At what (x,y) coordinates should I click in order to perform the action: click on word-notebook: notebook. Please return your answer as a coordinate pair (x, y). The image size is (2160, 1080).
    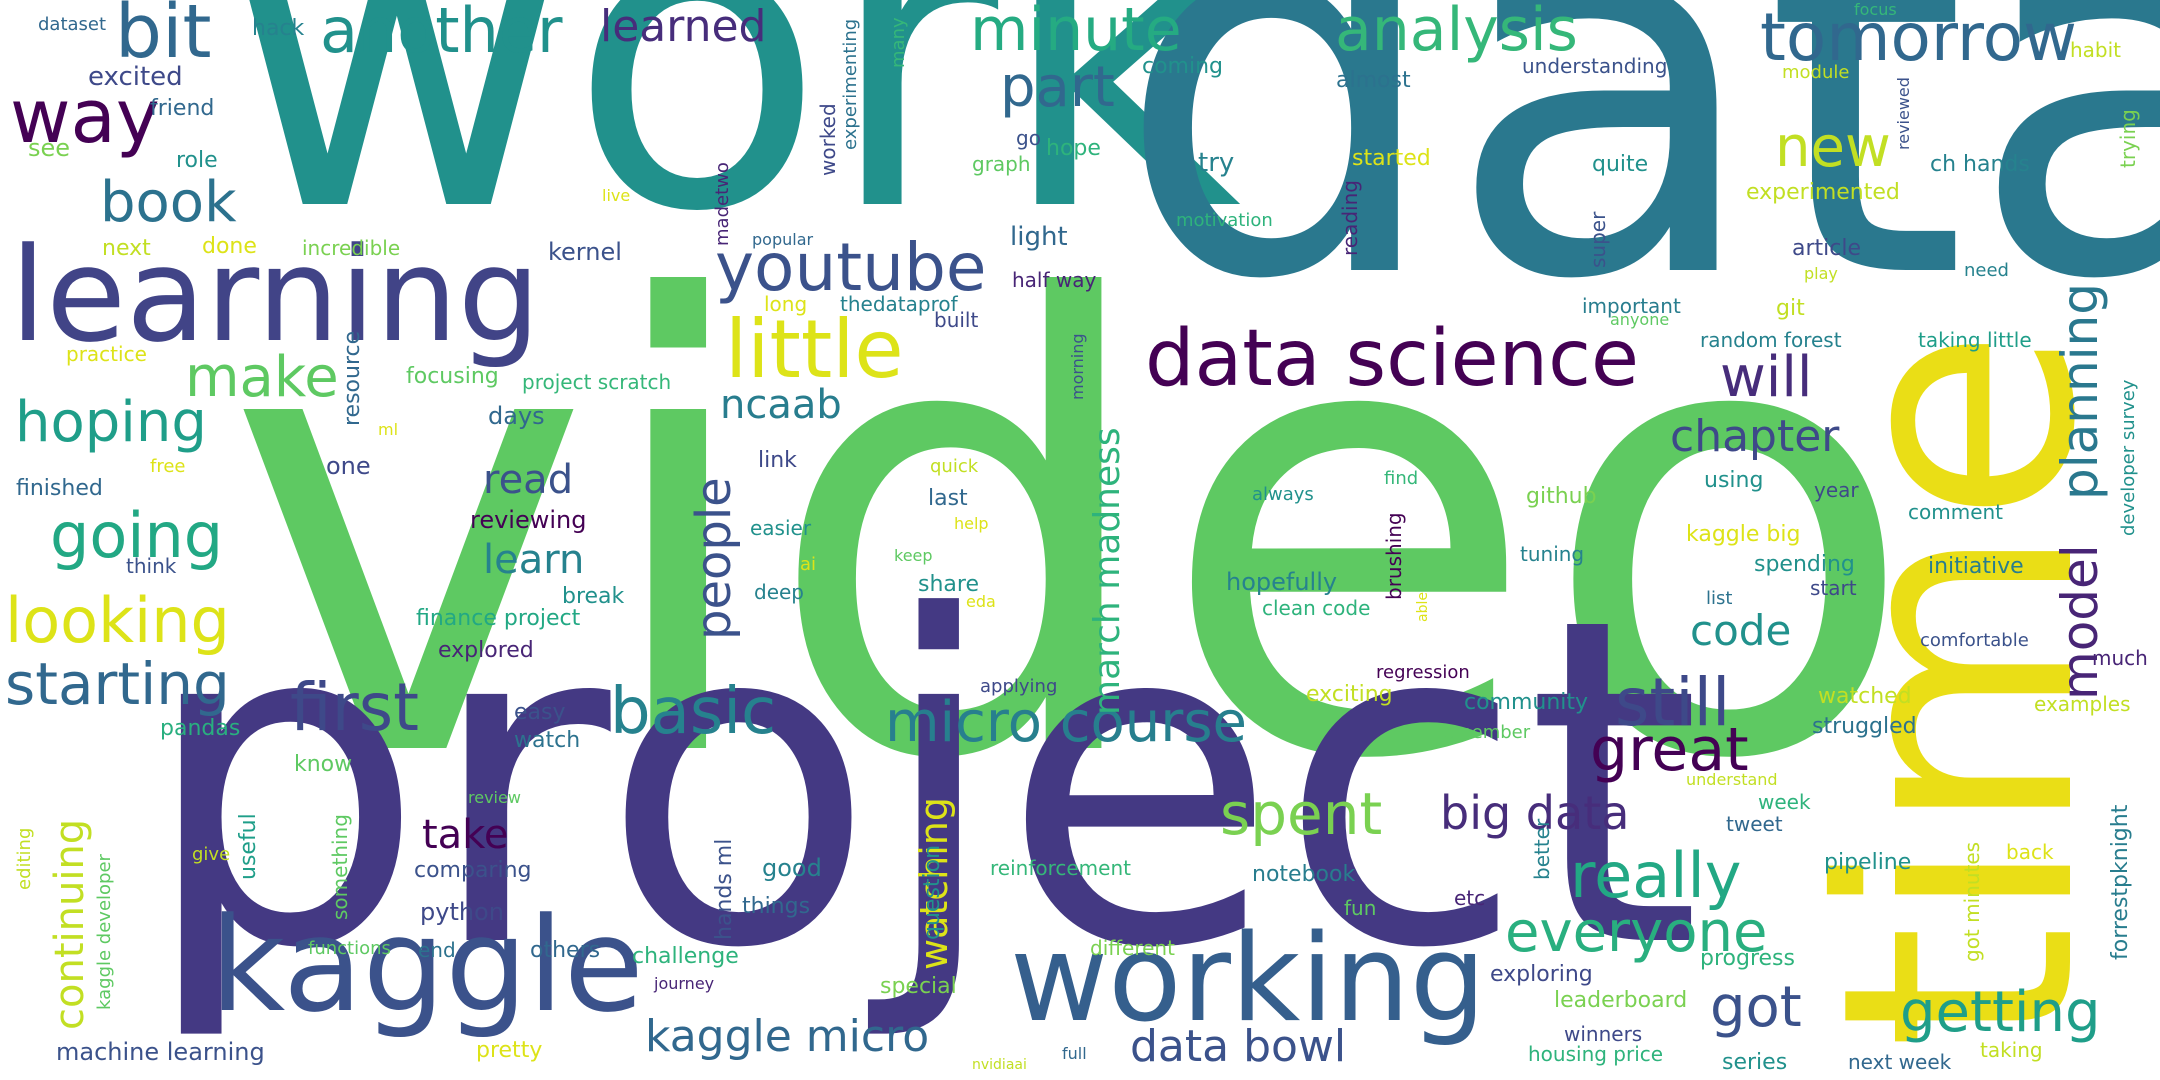
    Looking at the image, I should click on (1304, 874).